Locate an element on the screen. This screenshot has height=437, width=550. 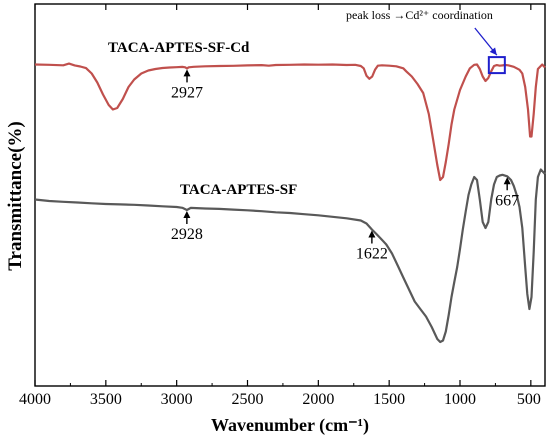
series-label-cd: TACA-APTES-SF-Cd is located at coordinates (179, 48).